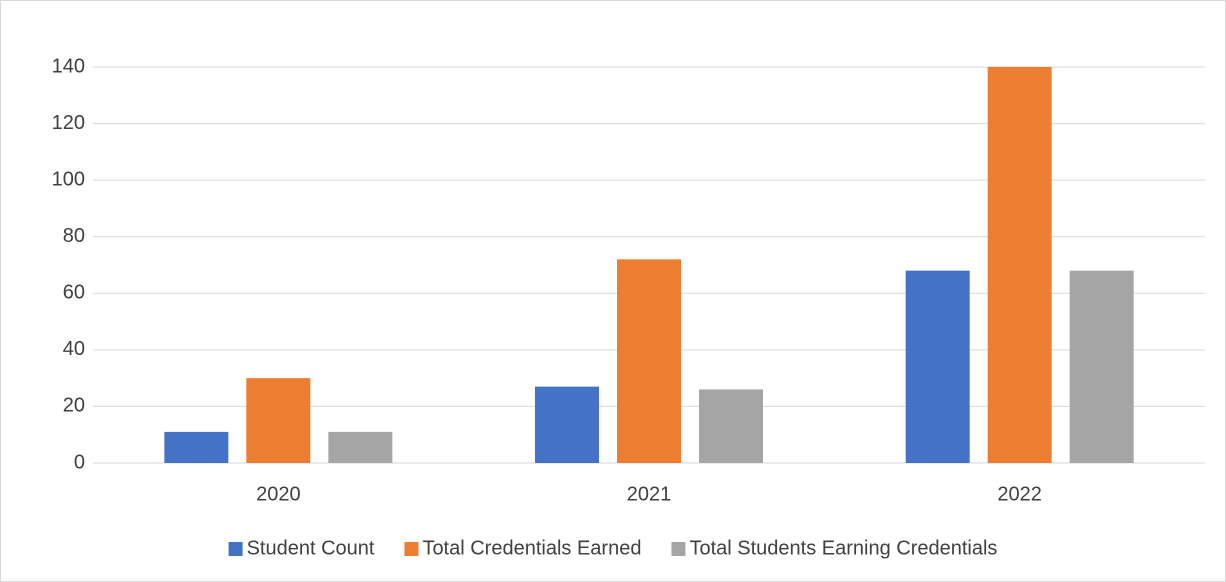 Image resolution: width=1226 pixels, height=582 pixels. I want to click on y-tick-label: 60, so click(74, 293).